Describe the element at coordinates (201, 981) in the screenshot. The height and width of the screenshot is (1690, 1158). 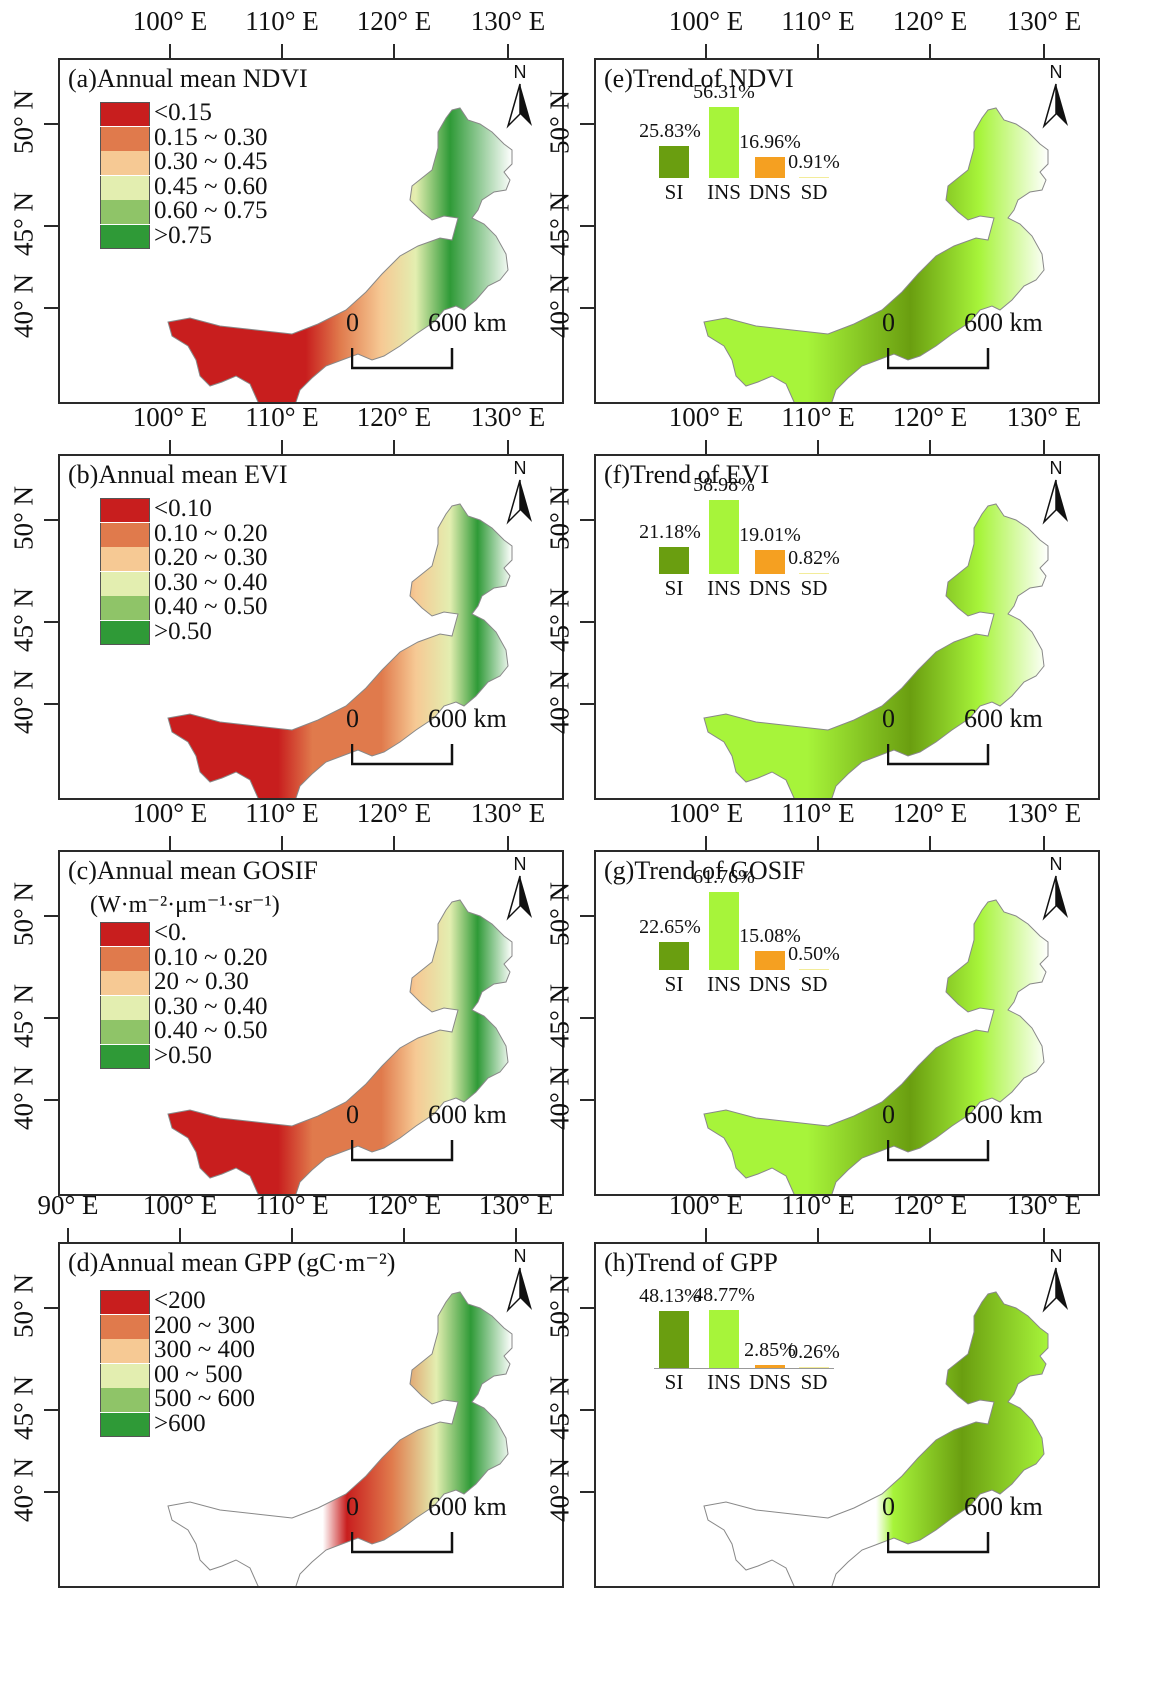
I see `legend-label: 20 ~ 0.30` at that location.